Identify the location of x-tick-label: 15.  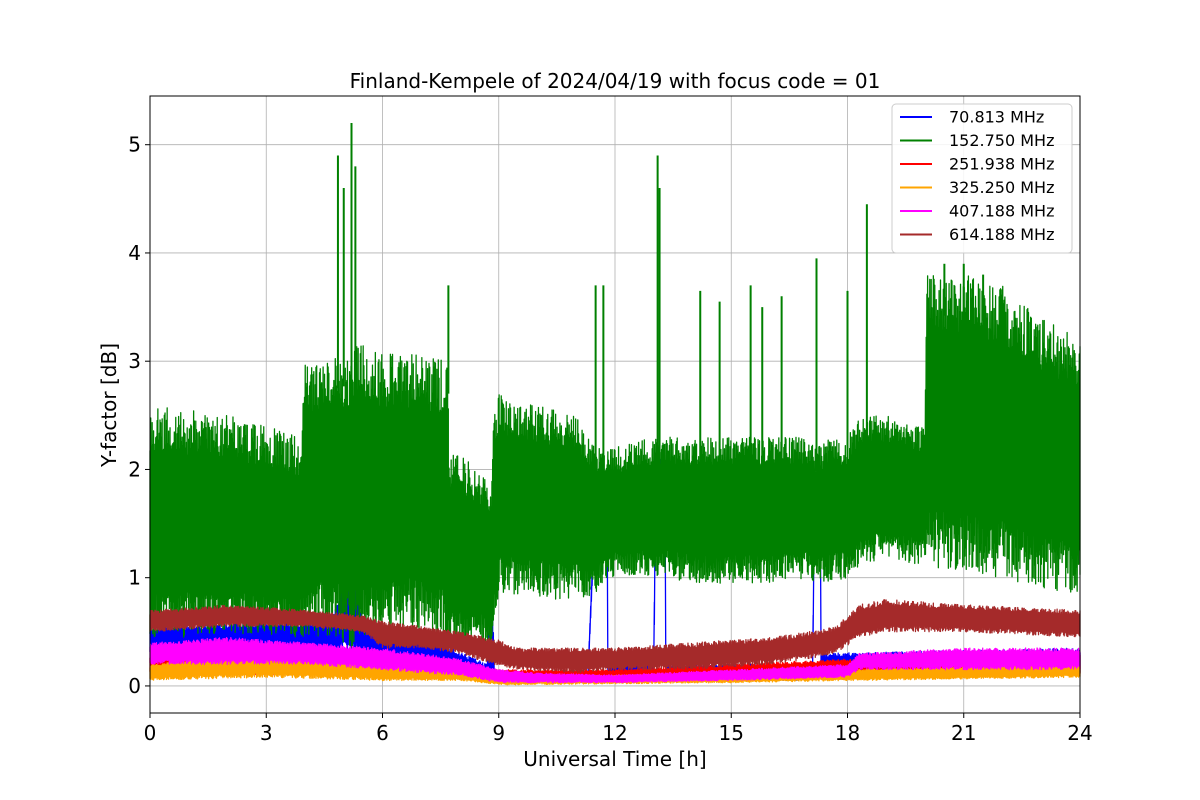
(731, 733).